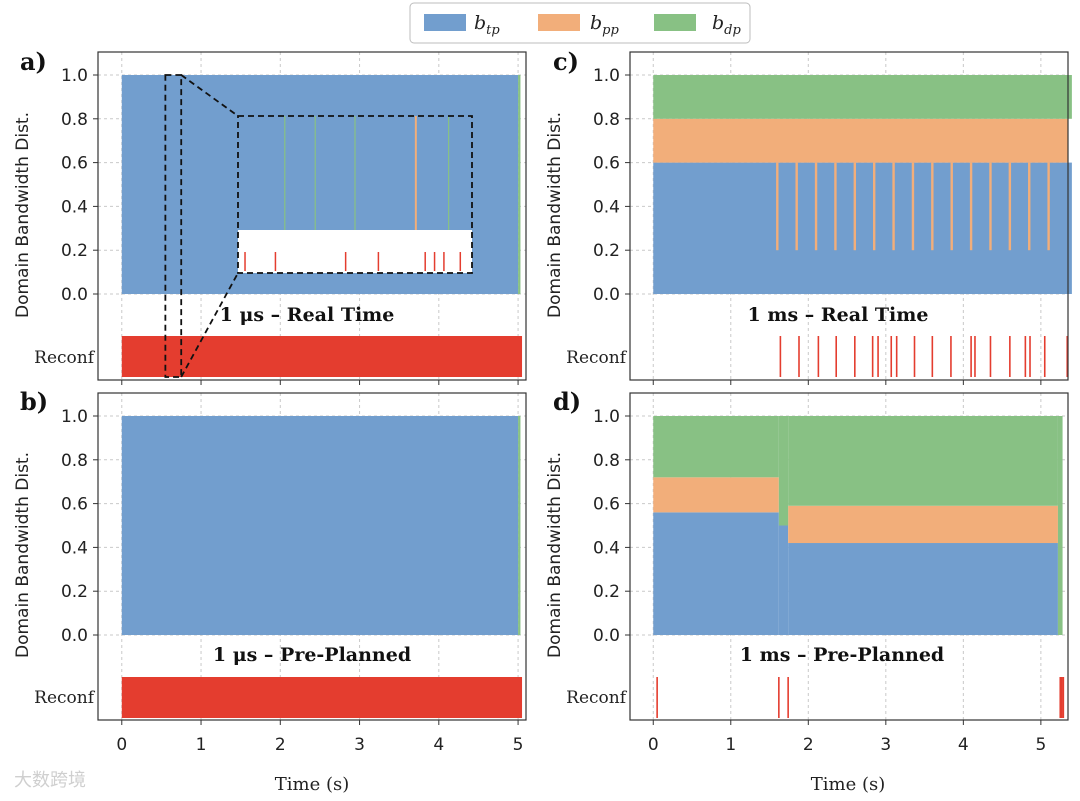 This screenshot has width=1080, height=801. I want to click on y-tick-label-d: 1.0, so click(606, 417).